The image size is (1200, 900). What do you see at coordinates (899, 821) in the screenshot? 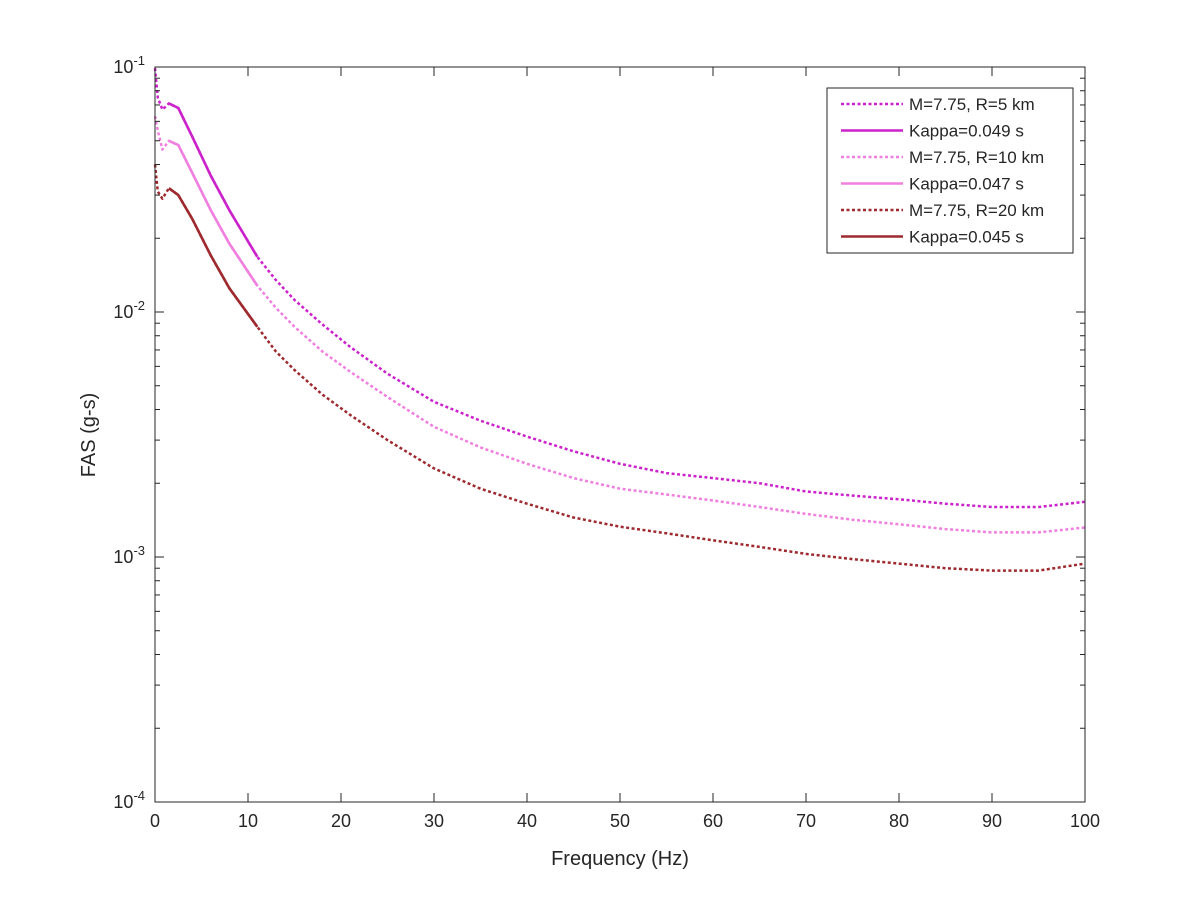
I see `x-tick-label: 80` at bounding box center [899, 821].